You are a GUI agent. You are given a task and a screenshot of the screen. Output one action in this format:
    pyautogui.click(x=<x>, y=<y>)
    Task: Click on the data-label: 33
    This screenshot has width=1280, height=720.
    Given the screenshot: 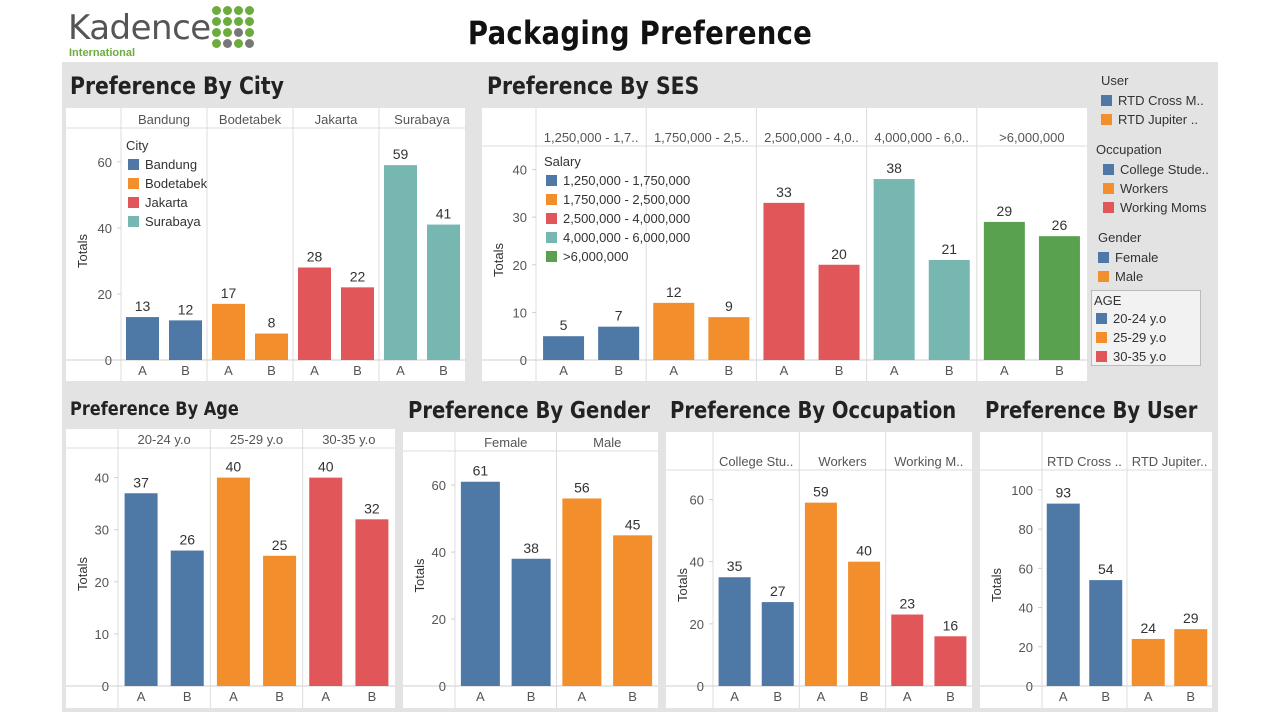 What is the action you would take?
    pyautogui.click(x=784, y=192)
    